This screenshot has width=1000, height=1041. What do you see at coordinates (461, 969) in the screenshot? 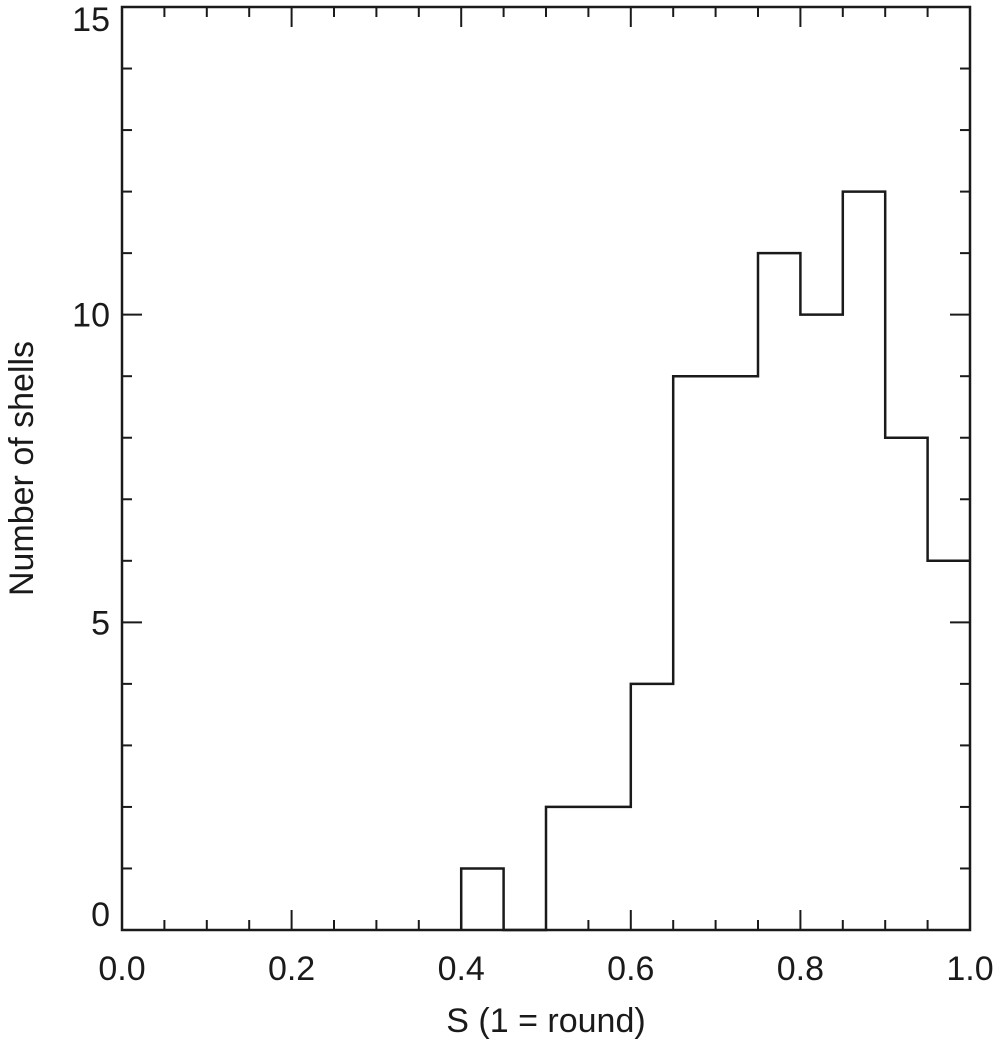
I see `x-tick-label: 0.4` at bounding box center [461, 969].